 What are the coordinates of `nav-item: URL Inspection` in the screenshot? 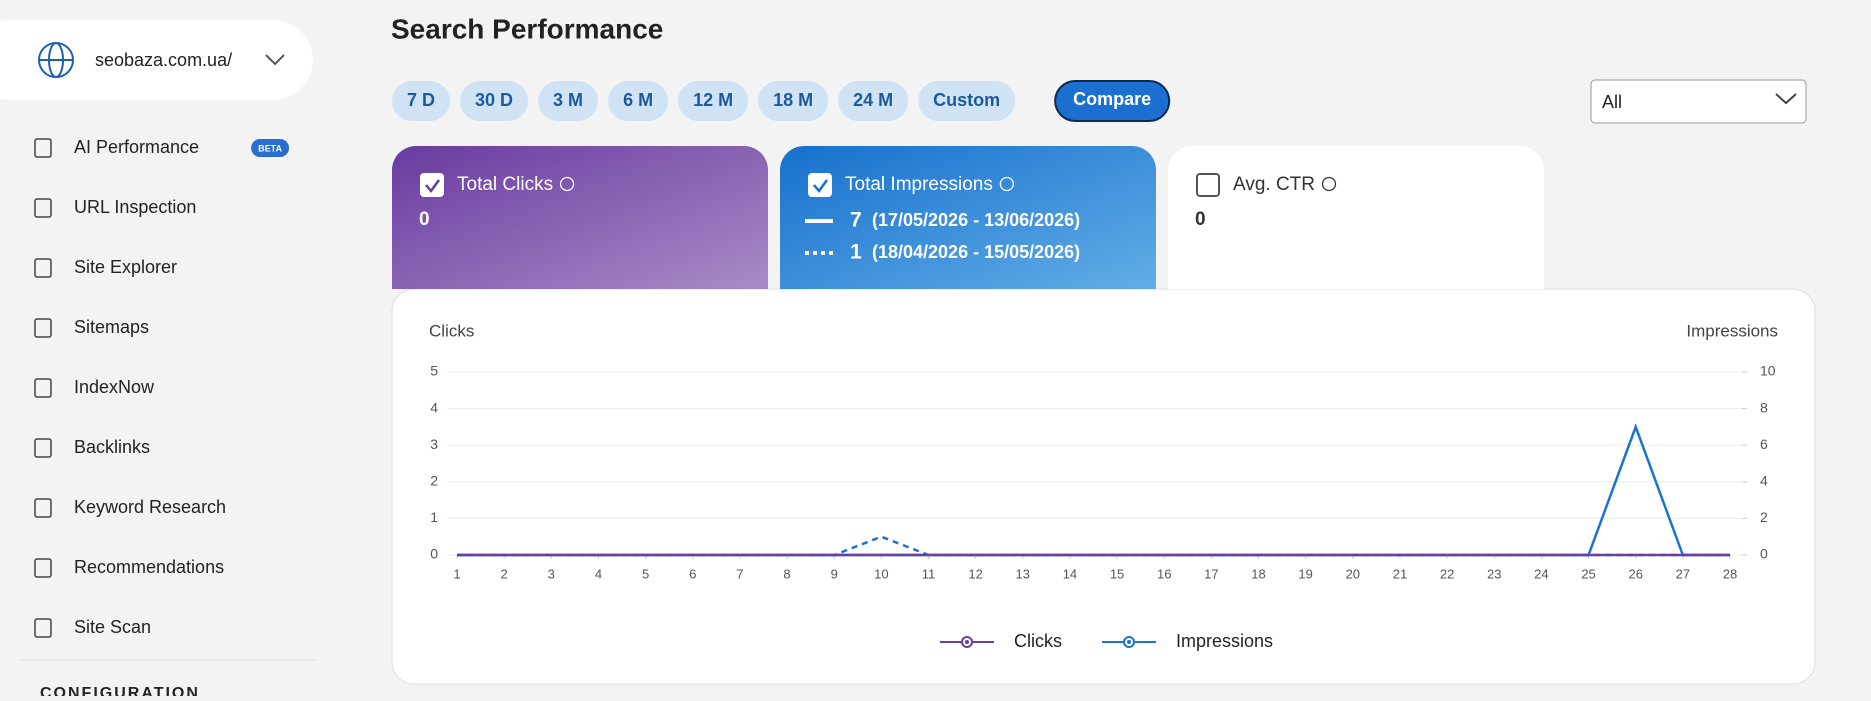 It's located at (135, 207).